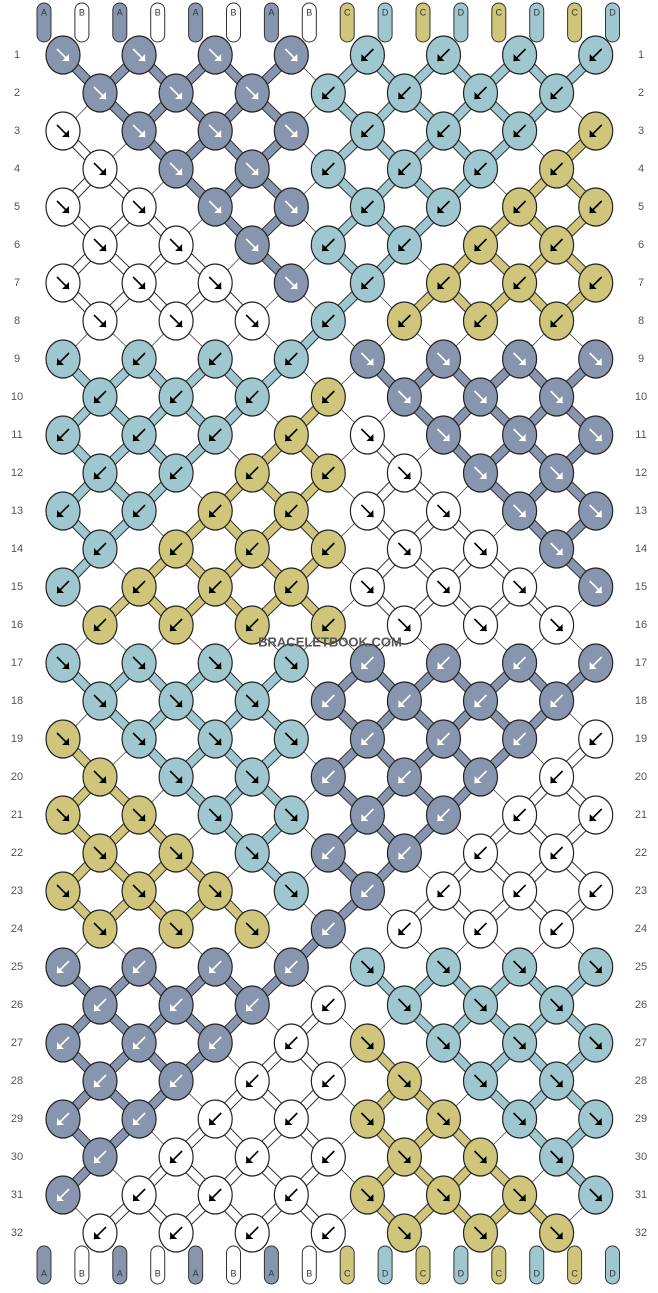 Image resolution: width=658 pixels, height=1293 pixels. Describe the element at coordinates (196, 1273) in the screenshot. I see `strand-label: A` at that location.